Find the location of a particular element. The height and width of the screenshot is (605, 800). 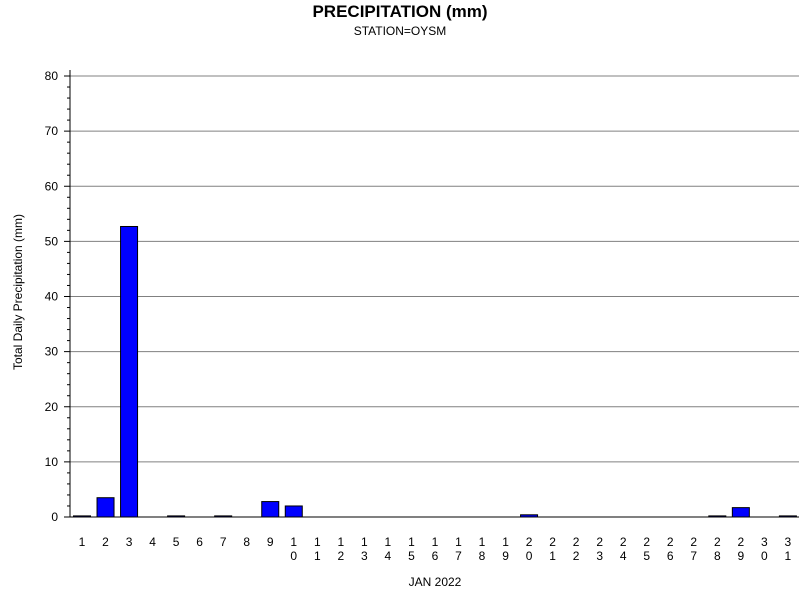

y-tick-label: 40 is located at coordinates (52, 297).